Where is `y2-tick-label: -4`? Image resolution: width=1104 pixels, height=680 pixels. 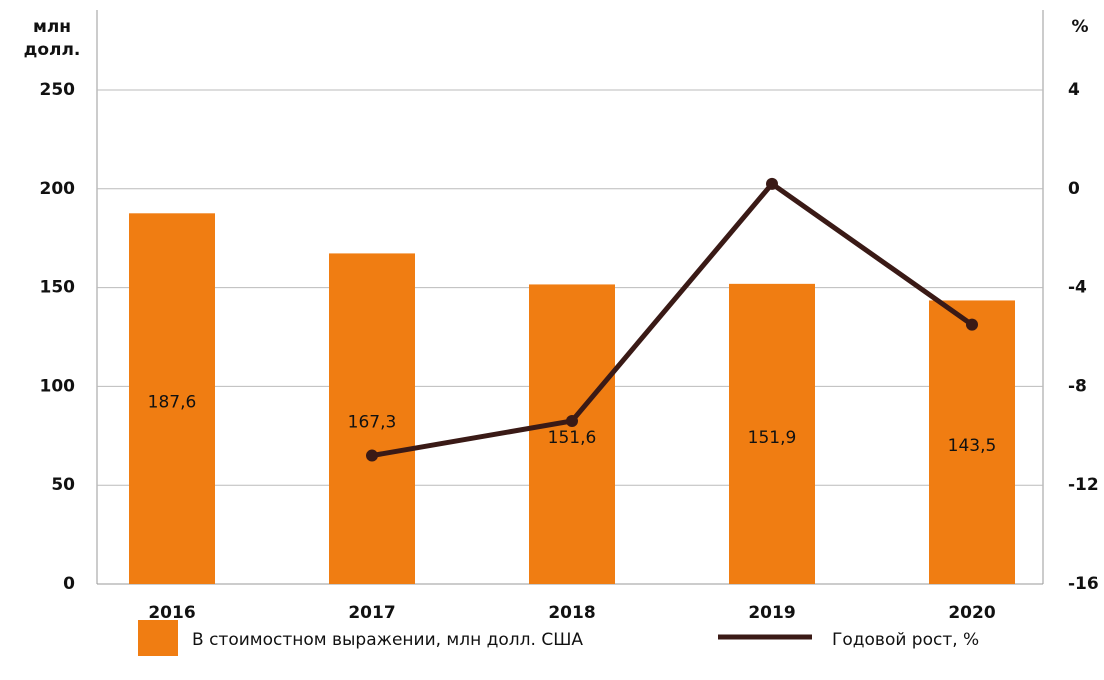 y2-tick-label: -4 is located at coordinates (1077, 288).